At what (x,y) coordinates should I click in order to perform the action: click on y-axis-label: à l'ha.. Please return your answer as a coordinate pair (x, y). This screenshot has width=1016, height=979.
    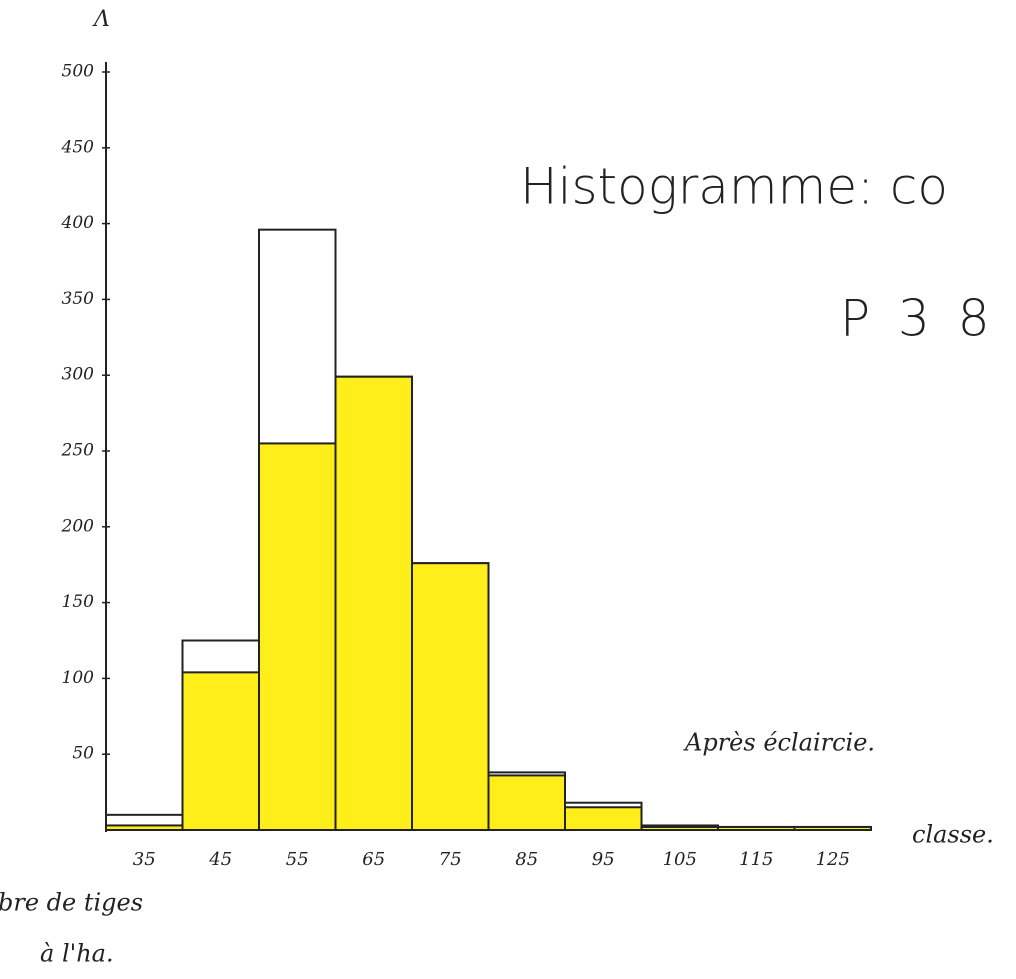
    Looking at the image, I should click on (77, 954).